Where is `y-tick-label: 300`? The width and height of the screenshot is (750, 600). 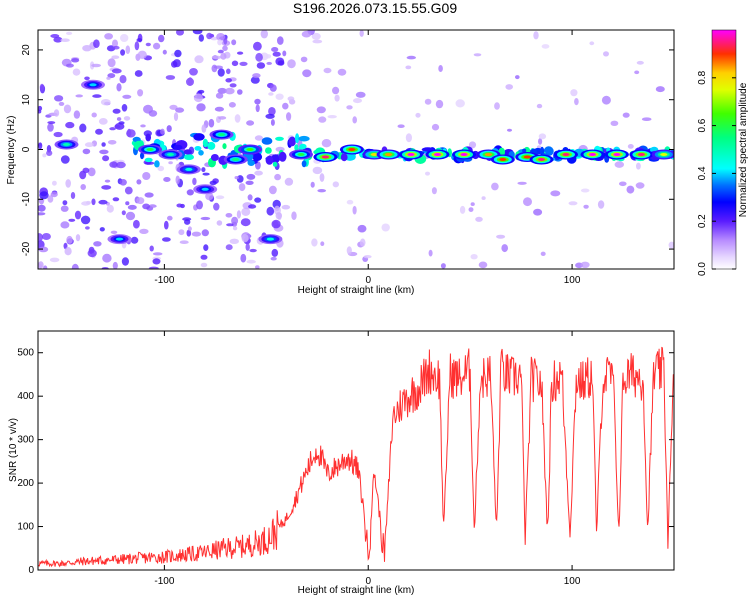 y-tick-label: 300 is located at coordinates (25, 440).